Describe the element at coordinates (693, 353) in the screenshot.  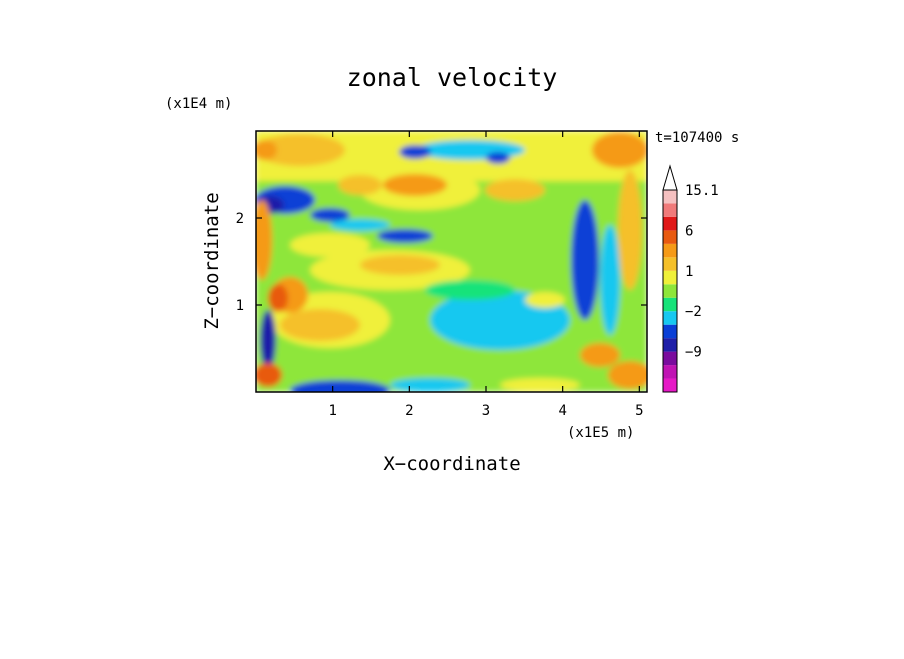
I see `colorbar-label: −9` at that location.